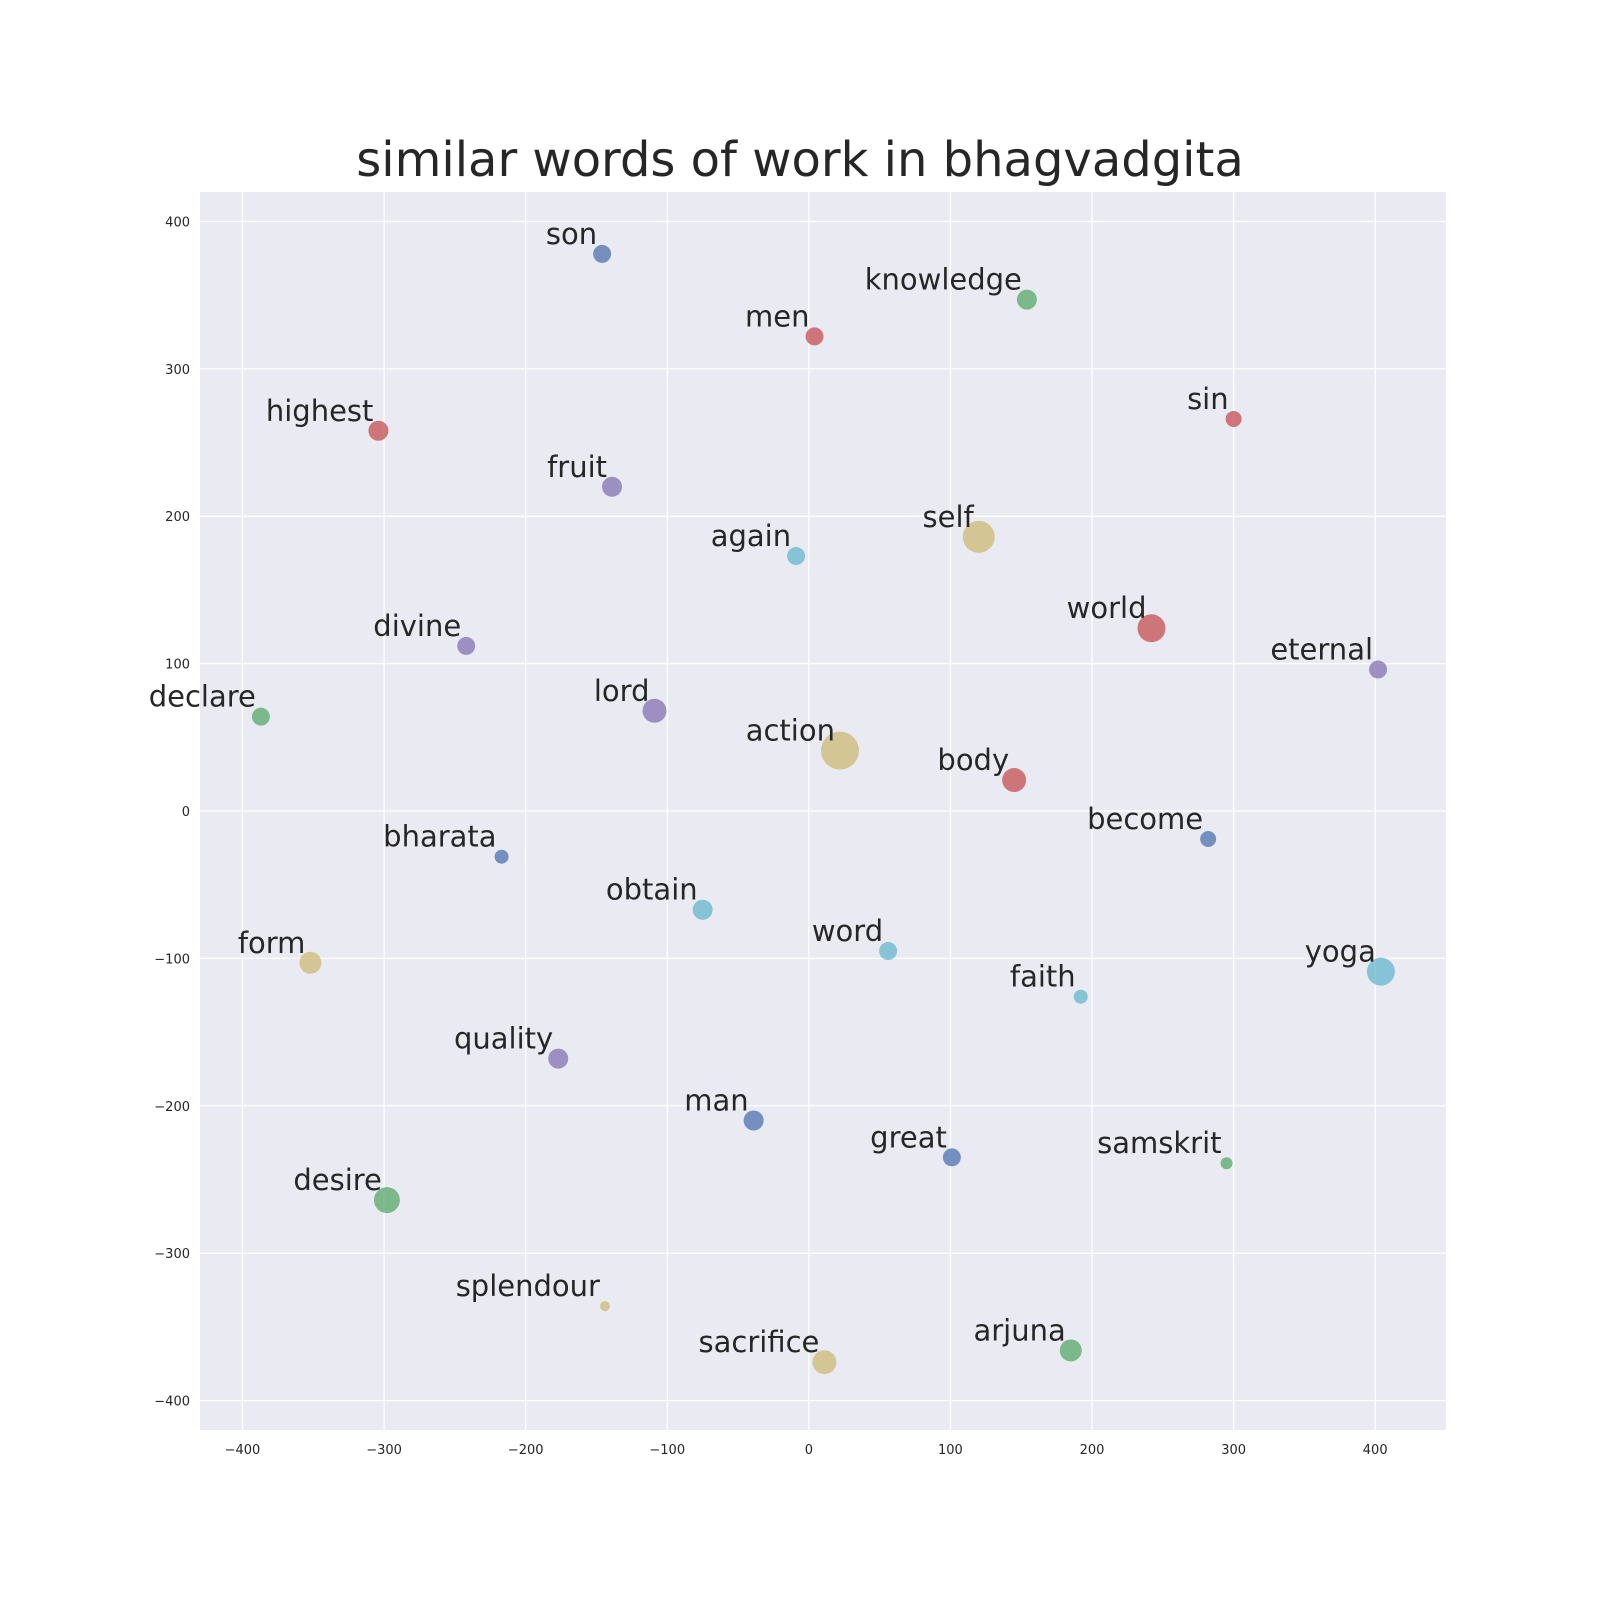  I want to click on point-highest, so click(378, 430).